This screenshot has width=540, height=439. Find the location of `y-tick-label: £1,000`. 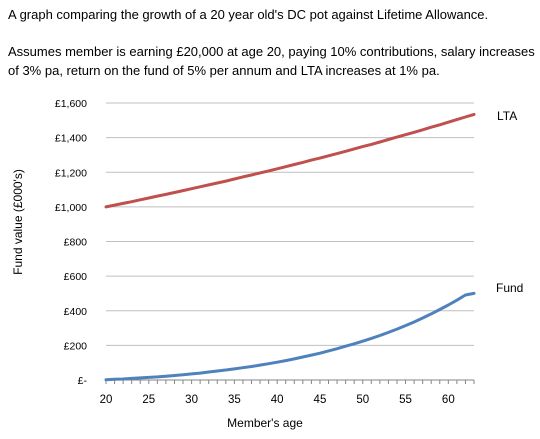

y-tick-label: £1,000 is located at coordinates (71, 208).